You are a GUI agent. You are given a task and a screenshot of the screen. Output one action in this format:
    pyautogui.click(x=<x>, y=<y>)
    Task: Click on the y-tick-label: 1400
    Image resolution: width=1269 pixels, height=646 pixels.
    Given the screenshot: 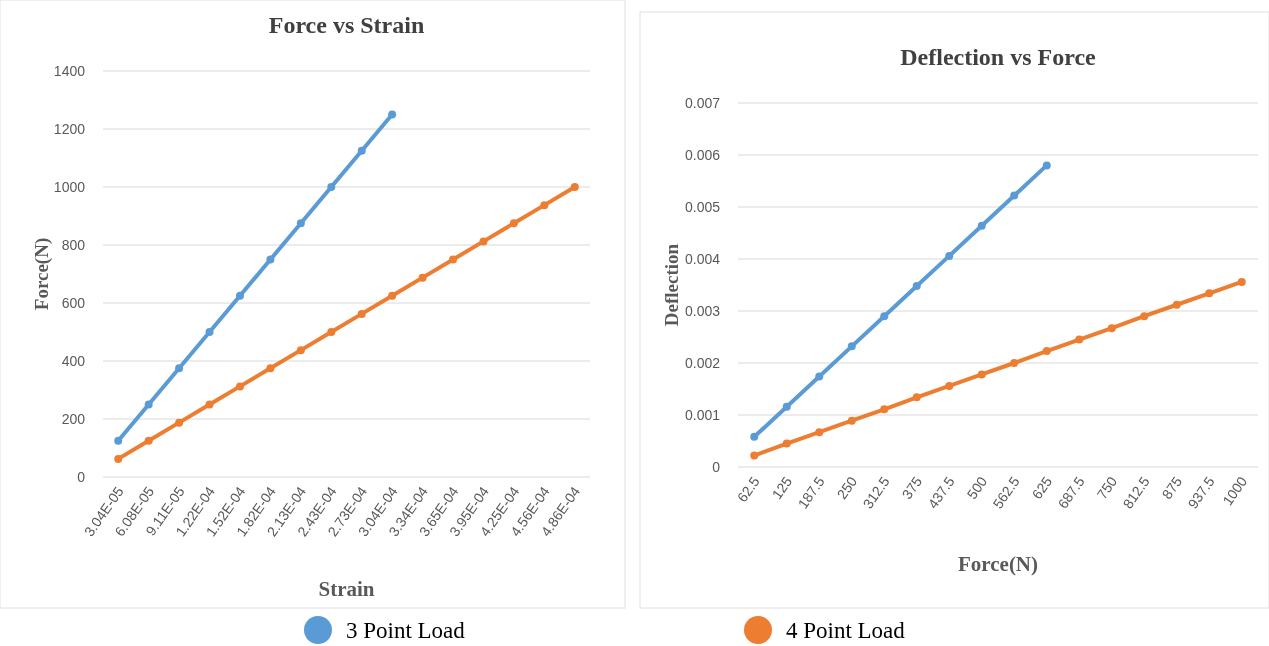 What is the action you would take?
    pyautogui.click(x=69, y=71)
    